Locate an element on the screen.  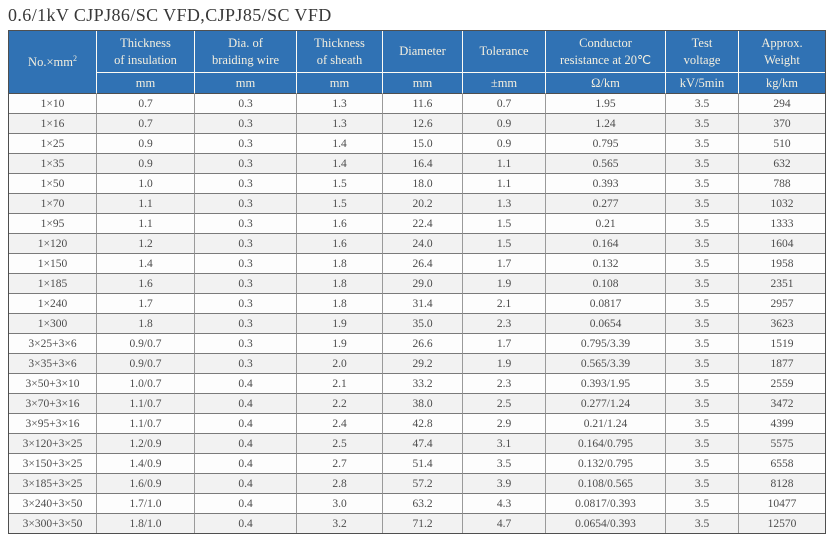
cell-conductor-resistance: 0.0654 is located at coordinates (606, 324).